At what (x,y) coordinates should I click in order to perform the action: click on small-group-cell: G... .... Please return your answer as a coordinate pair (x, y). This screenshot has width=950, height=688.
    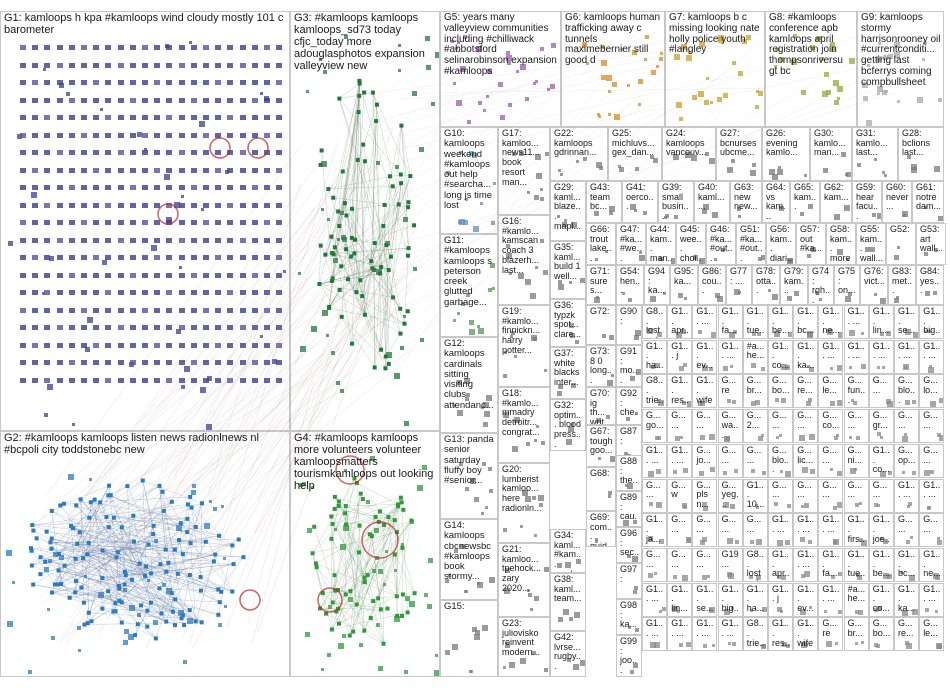
    Looking at the image, I should click on (881, 391).